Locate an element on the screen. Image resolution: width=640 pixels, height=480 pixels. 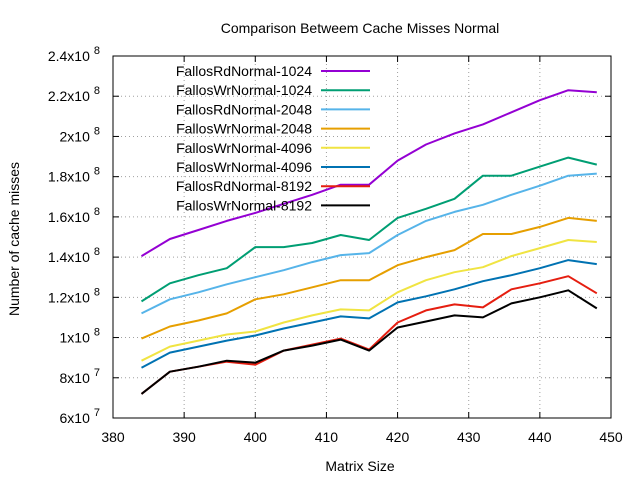
legend-label-1: FallosRdNormal-1024 is located at coordinates (244, 71).